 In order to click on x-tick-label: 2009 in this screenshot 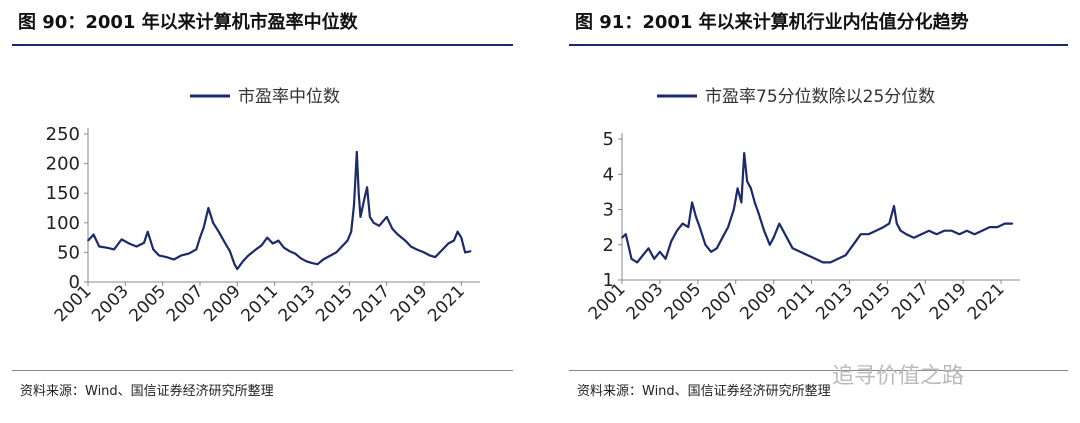, I will do `click(758, 301)`.